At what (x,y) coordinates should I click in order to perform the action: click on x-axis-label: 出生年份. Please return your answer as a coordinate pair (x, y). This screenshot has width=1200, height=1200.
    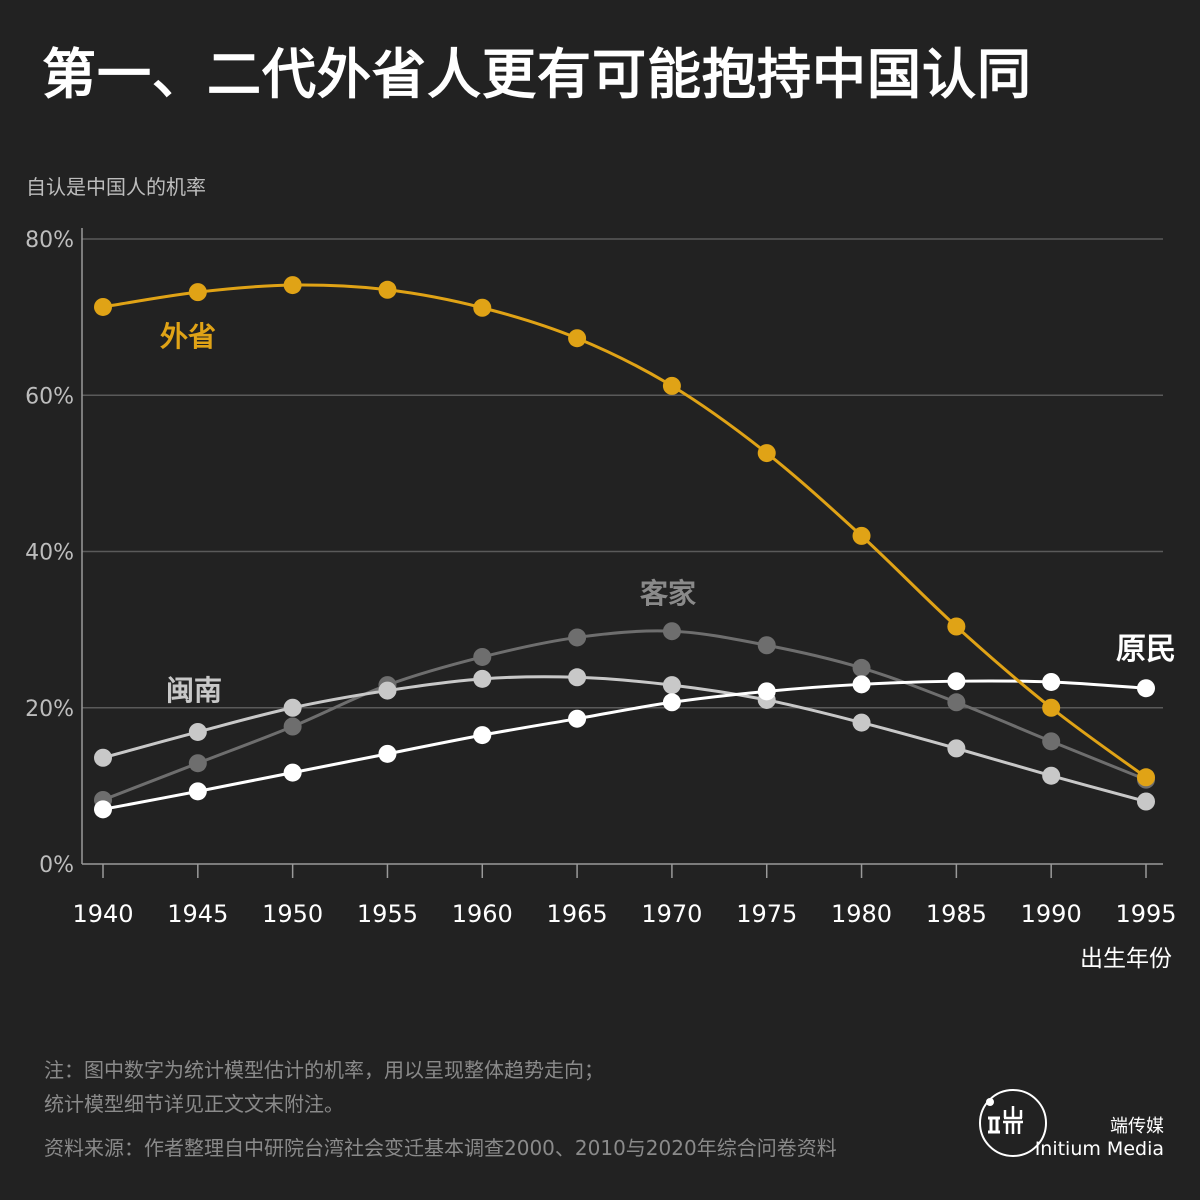
    Looking at the image, I should click on (1126, 959).